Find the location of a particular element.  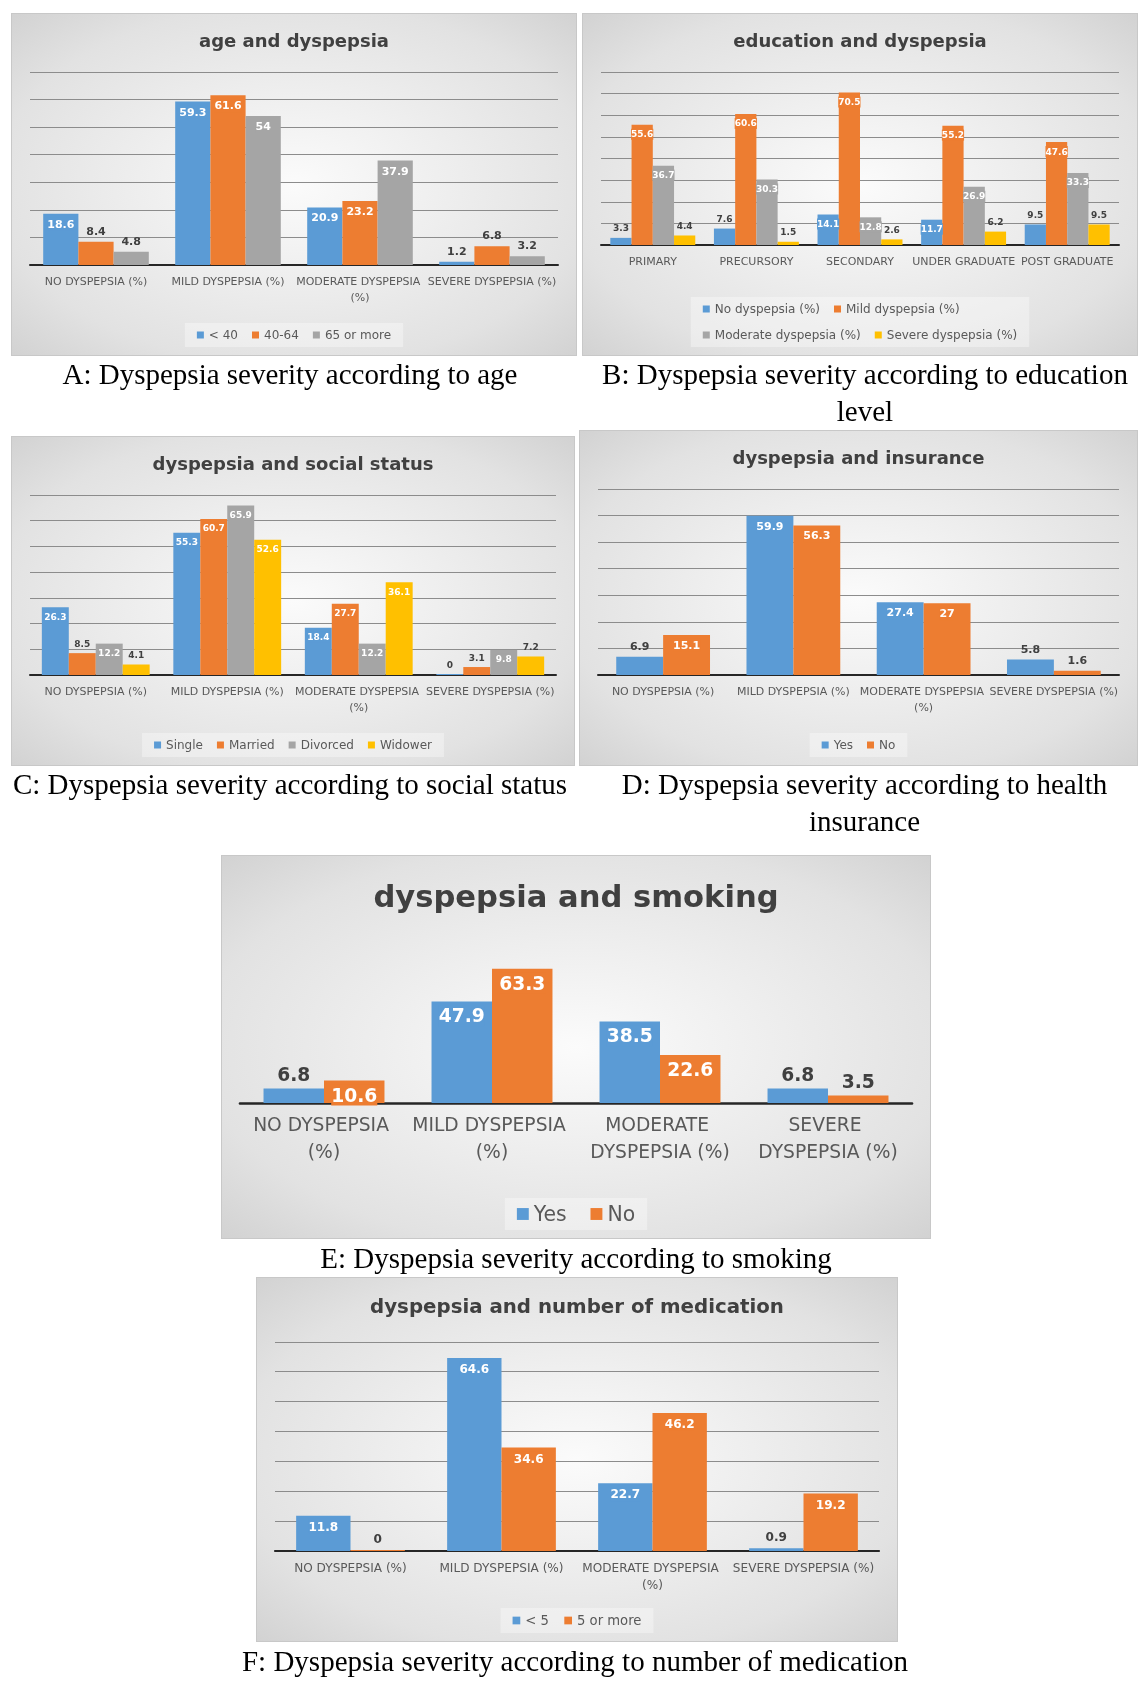

data-label: 4.8 is located at coordinates (131, 241).